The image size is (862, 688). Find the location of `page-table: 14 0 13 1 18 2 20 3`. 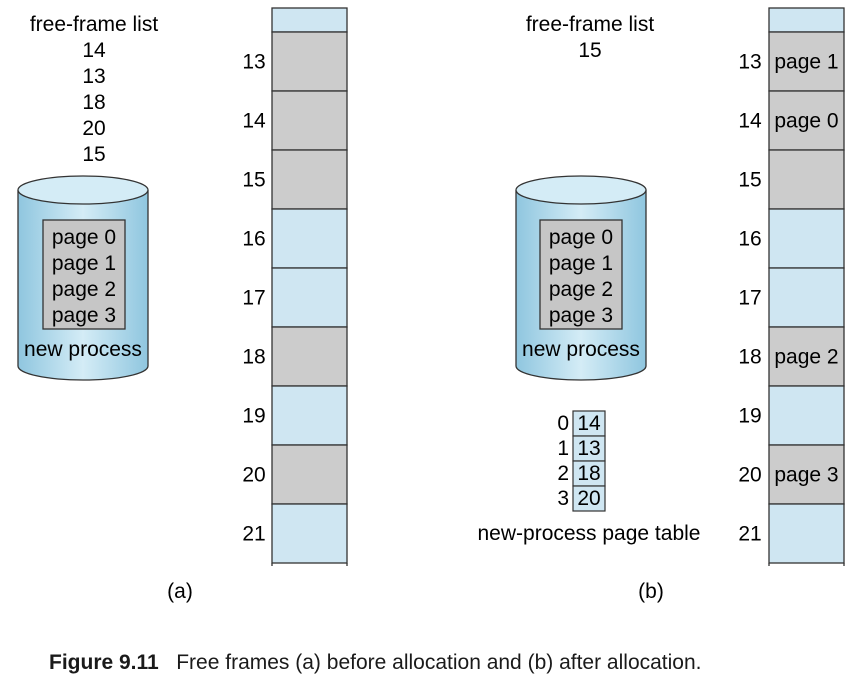

page-table: 14 0 13 1 18 2 20 3 is located at coordinates (581, 461).